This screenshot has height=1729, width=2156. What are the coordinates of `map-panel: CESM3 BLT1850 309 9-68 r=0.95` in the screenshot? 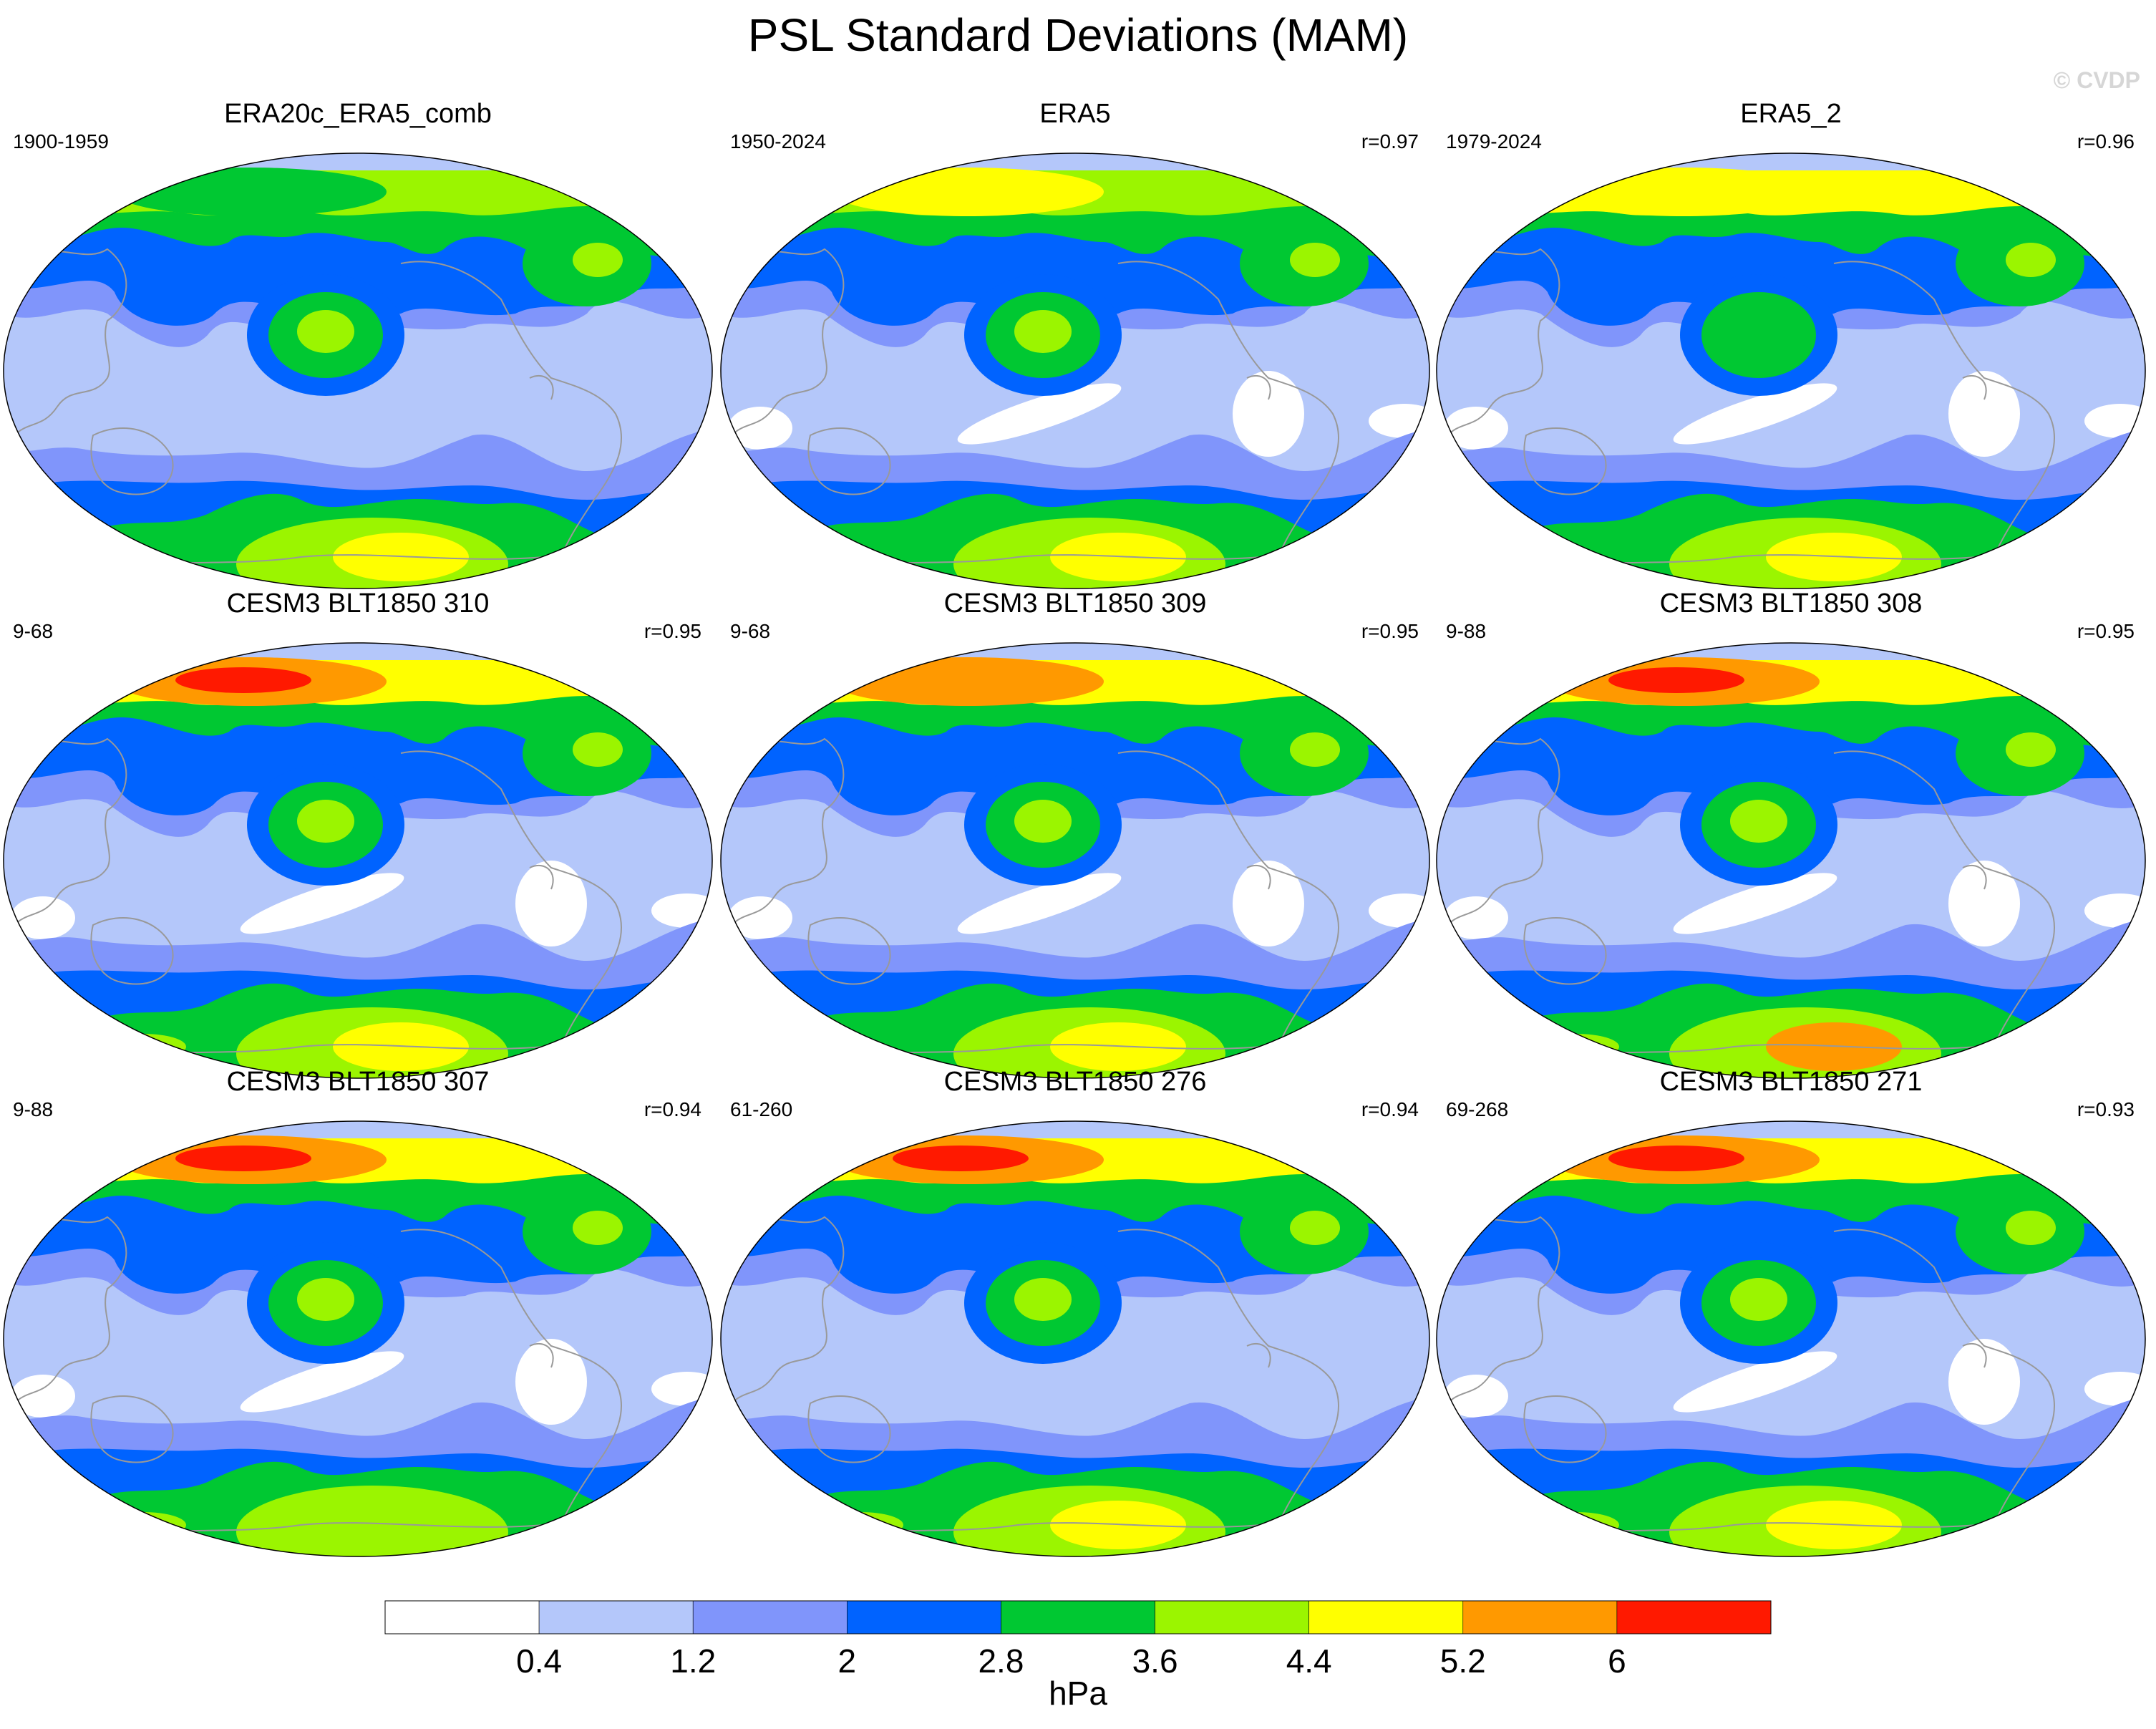 It's located at (1075, 836).